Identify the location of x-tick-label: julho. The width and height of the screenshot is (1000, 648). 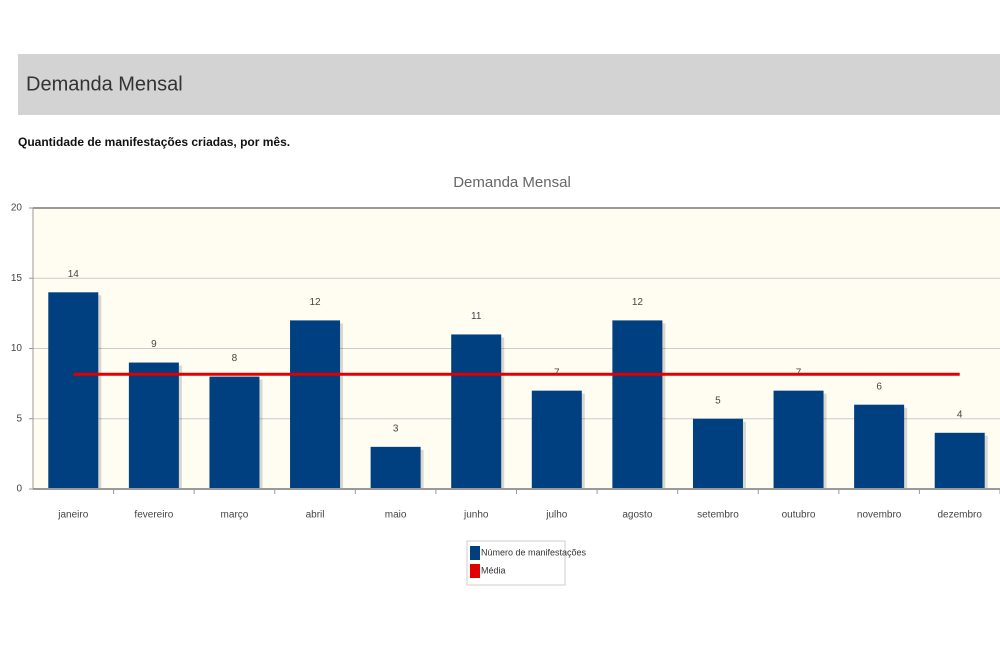
(556, 515).